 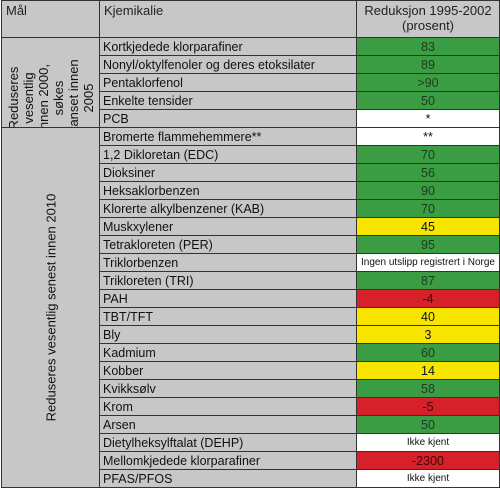 I want to click on table-row: Enkelte tensider 50, so click(x=251, y=100).